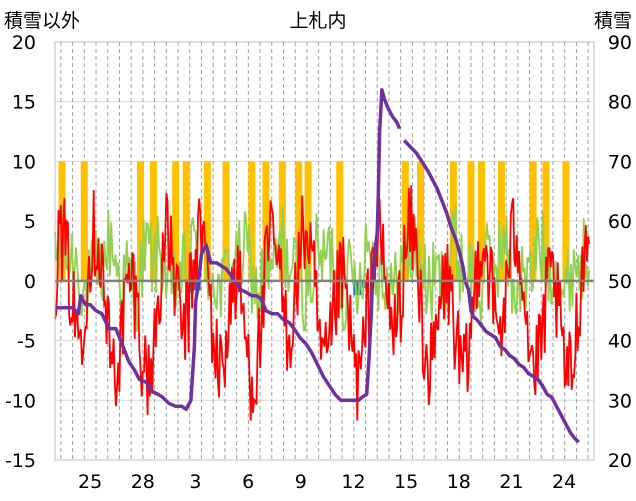 This screenshot has height=501, width=636. I want to click on y-right-tick: 80, so click(620, 103).